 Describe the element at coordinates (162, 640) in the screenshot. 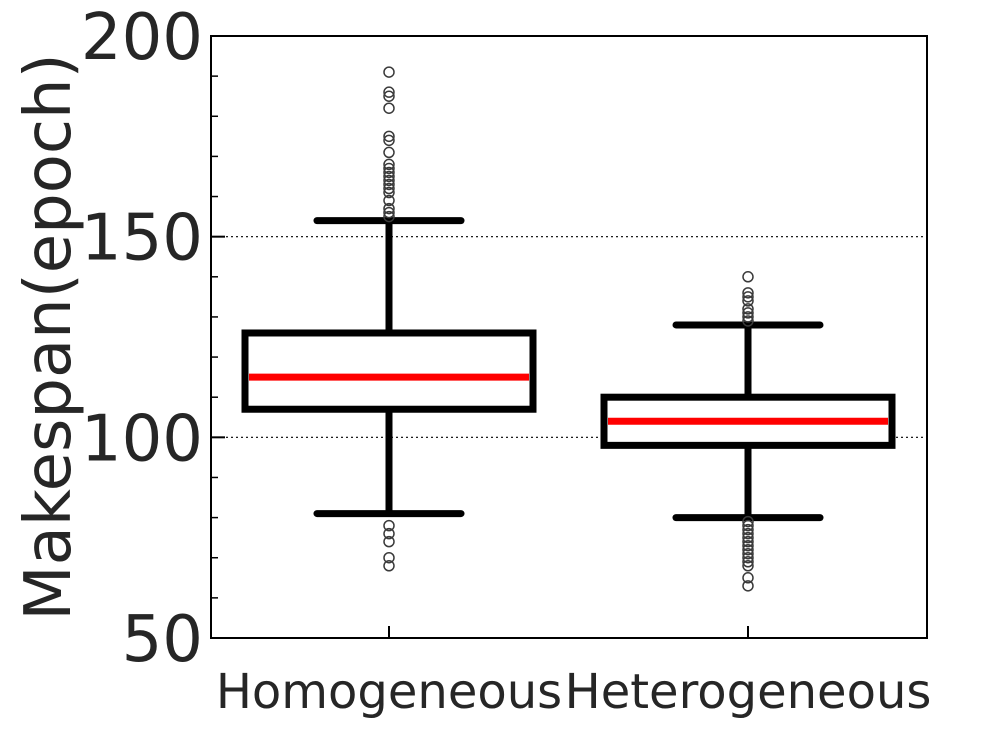

I see `y-tick-label: 50` at that location.